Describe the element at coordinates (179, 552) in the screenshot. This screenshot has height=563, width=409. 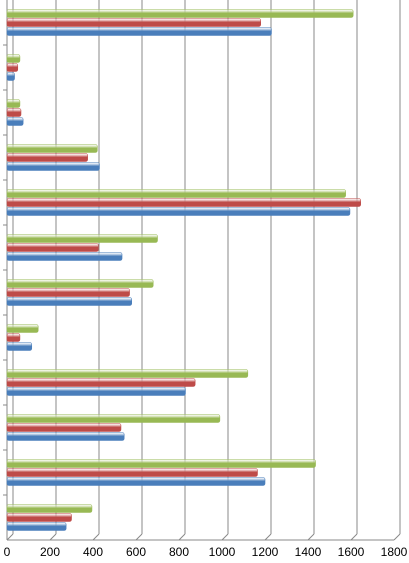
I see `x-tick-label: 800` at that location.